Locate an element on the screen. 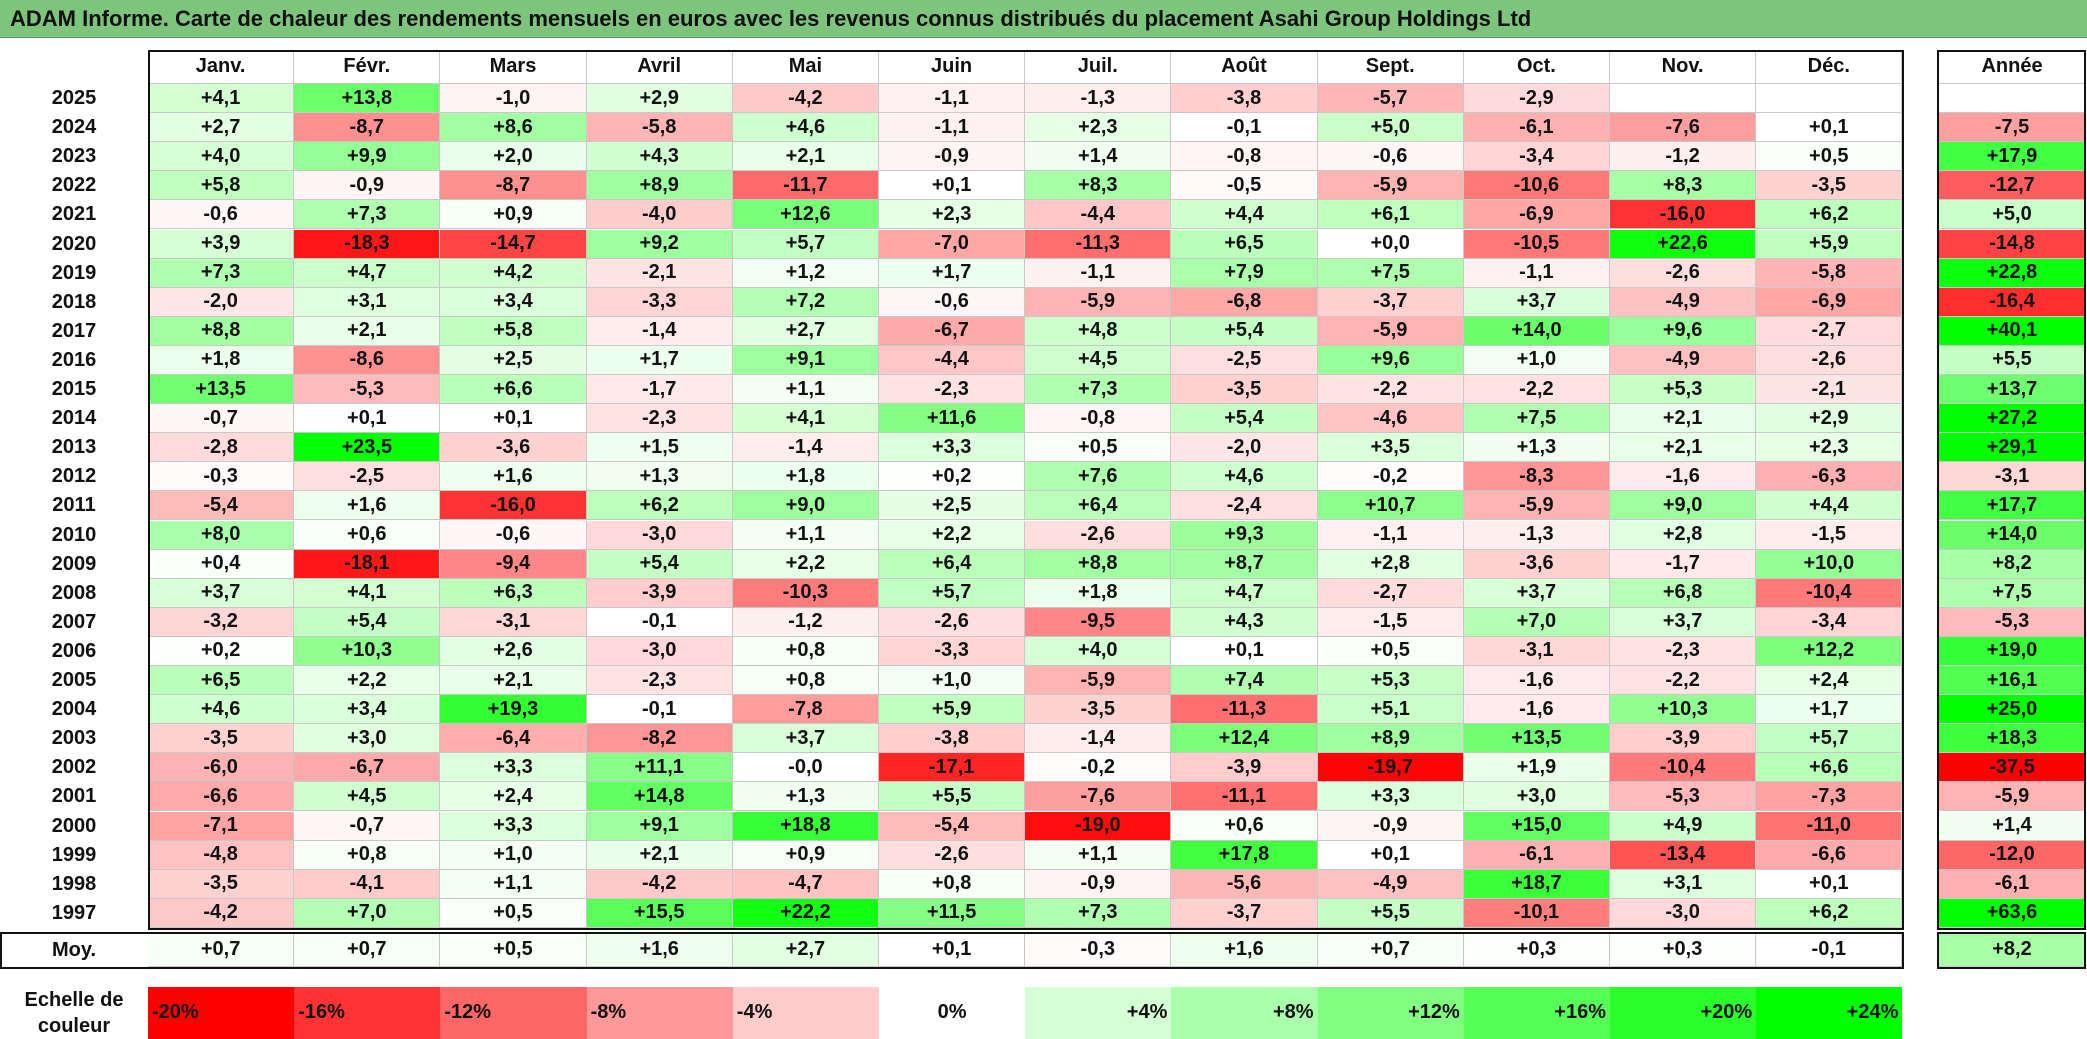 This screenshot has height=1039, width=2087. color-scale-swatch: +8% is located at coordinates (1244, 1012).